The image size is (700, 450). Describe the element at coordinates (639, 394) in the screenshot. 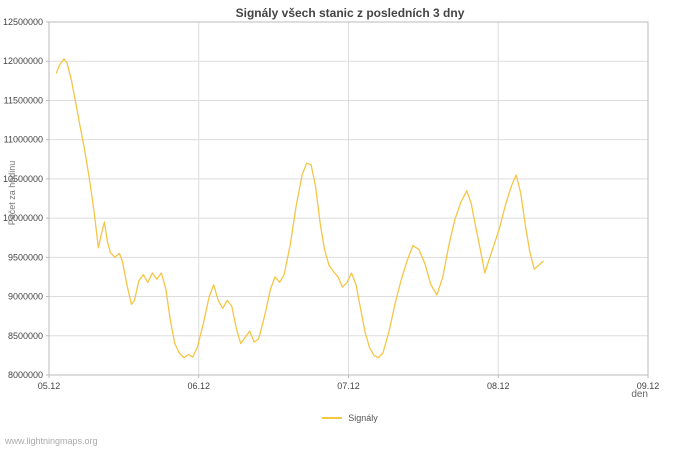

I see `x-axis-title: den` at that location.